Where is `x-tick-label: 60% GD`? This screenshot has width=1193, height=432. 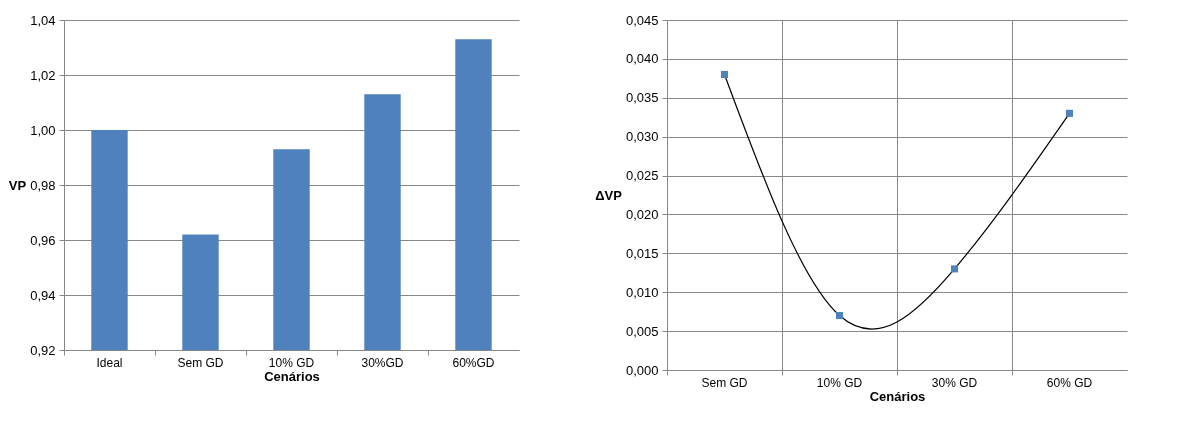
x-tick-label: 60% GD is located at coordinates (1069, 382).